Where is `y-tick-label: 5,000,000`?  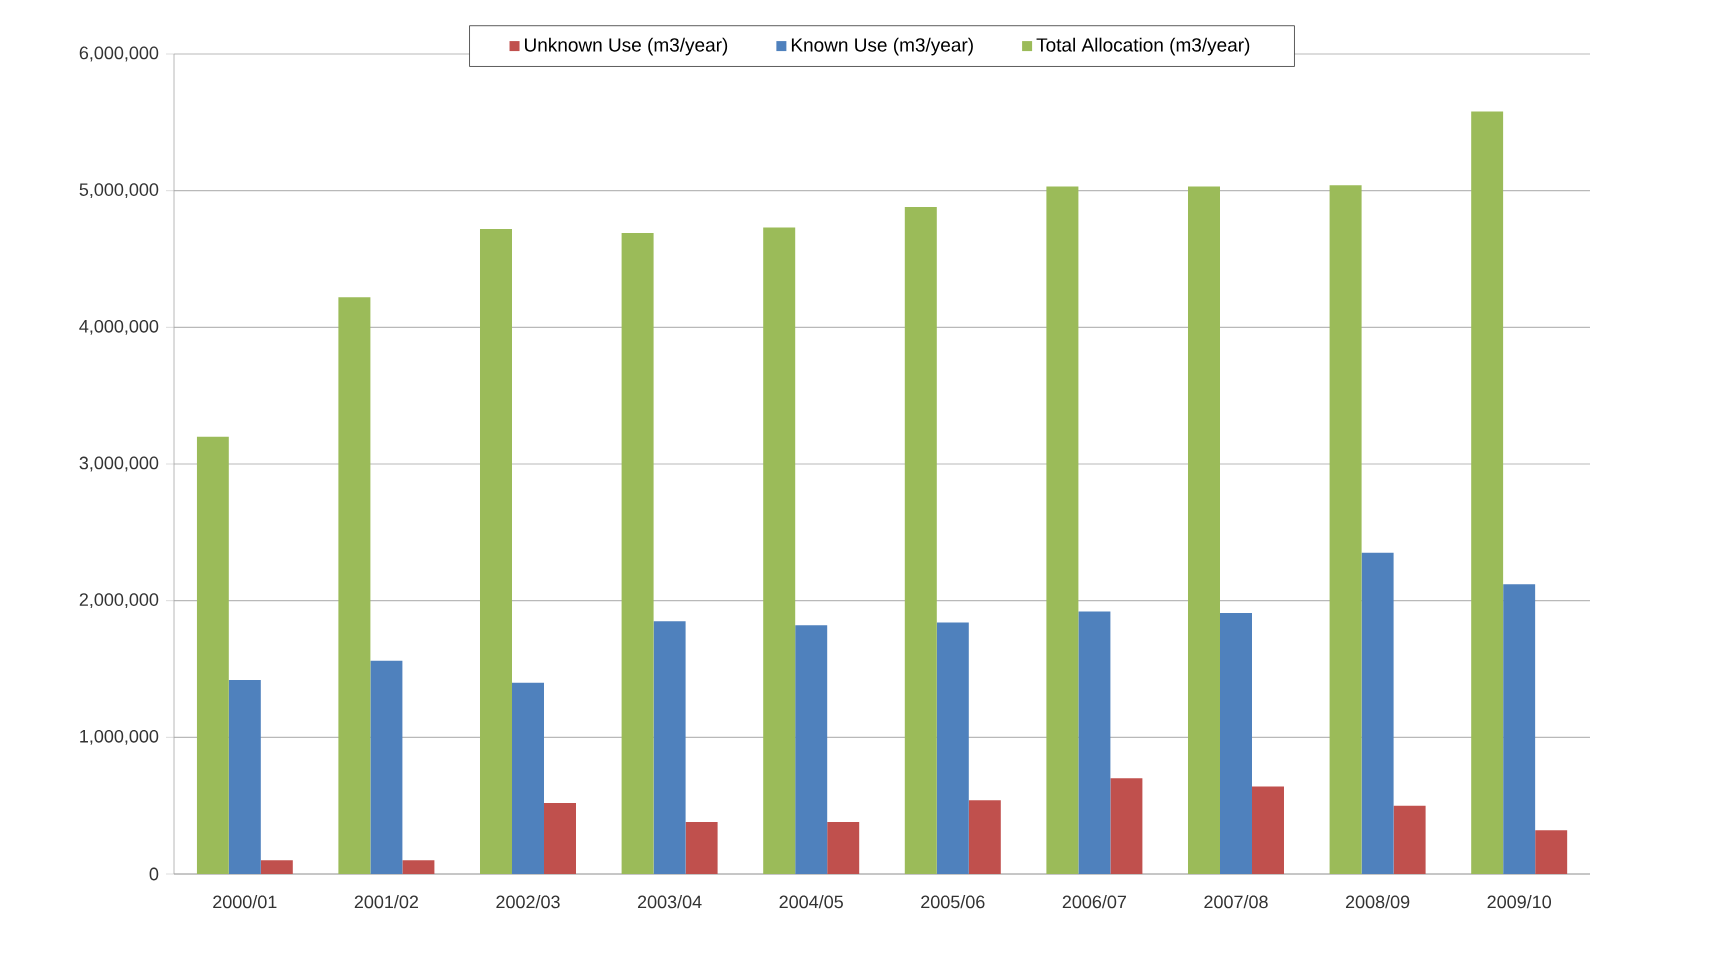 y-tick-label: 5,000,000 is located at coordinates (119, 191).